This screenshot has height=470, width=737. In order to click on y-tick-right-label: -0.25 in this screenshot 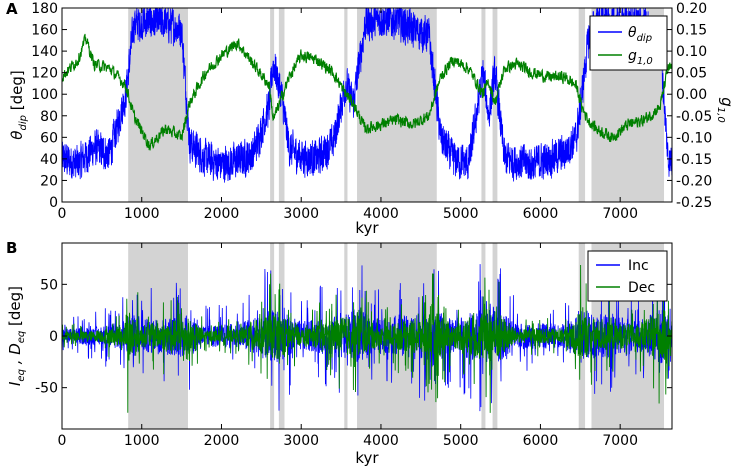, I will do `click(694, 203)`.